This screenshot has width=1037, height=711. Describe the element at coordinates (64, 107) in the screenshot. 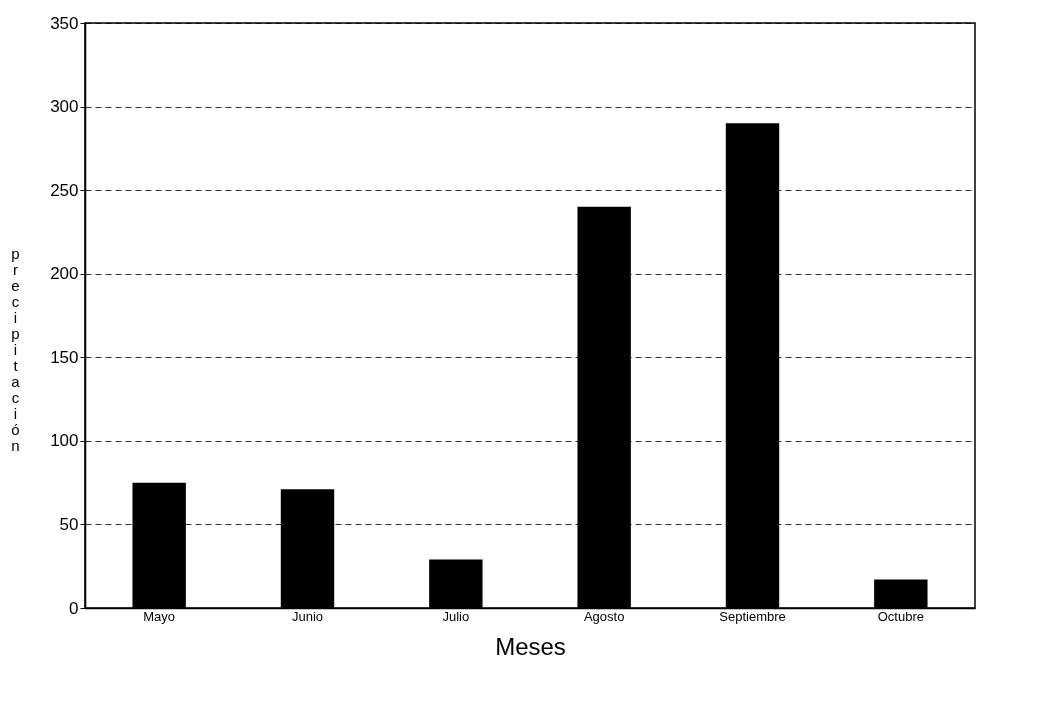

I see `y-tick-label: 300` at that location.